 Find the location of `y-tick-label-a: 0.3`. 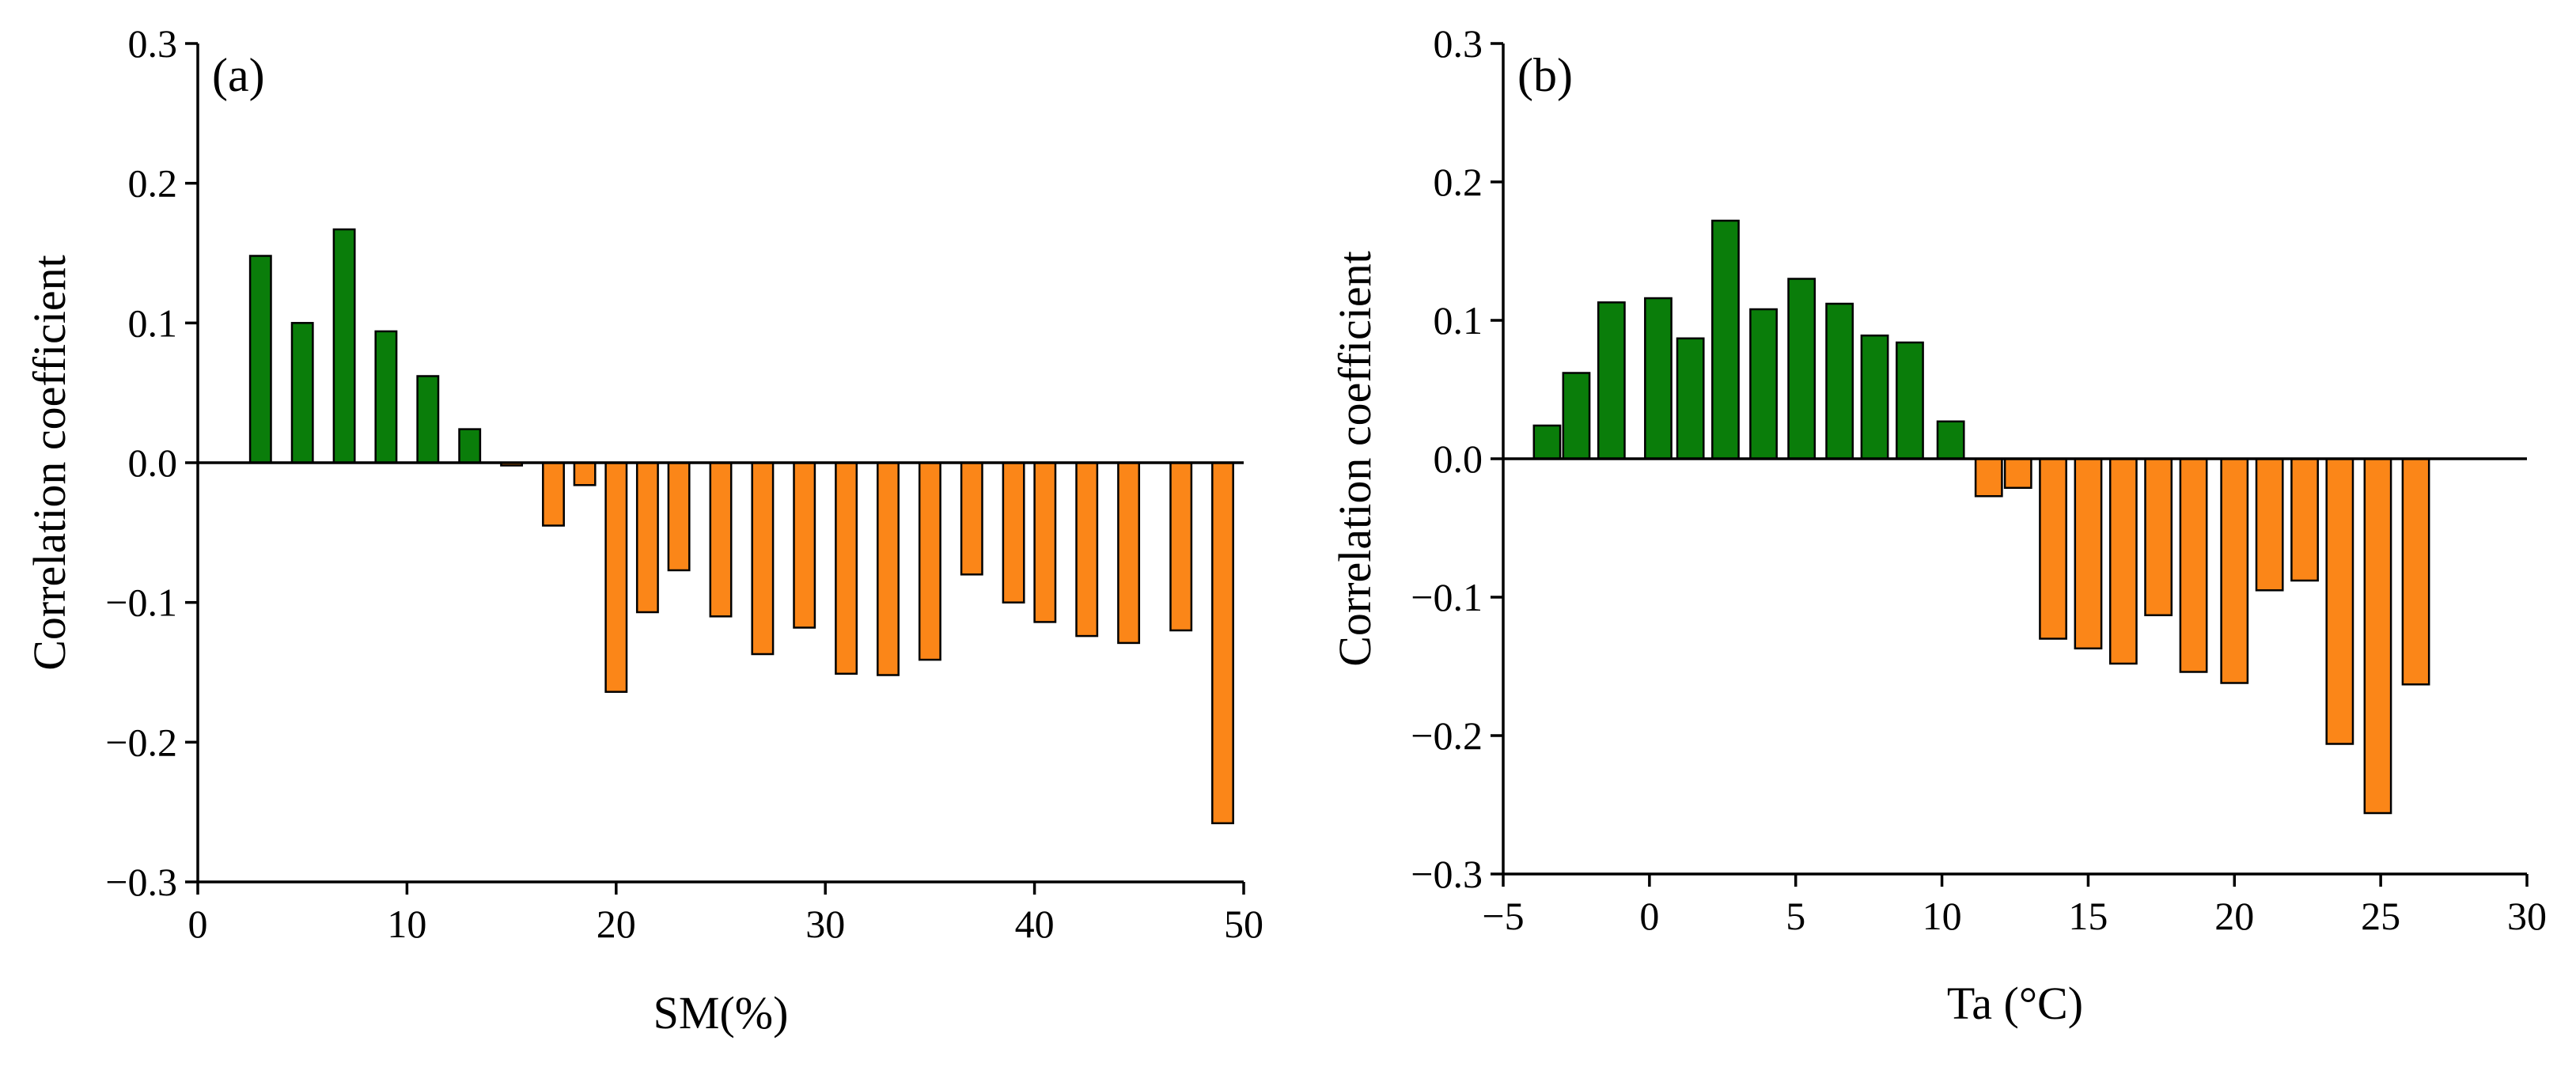

y-tick-label-a: 0.3 is located at coordinates (153, 43).